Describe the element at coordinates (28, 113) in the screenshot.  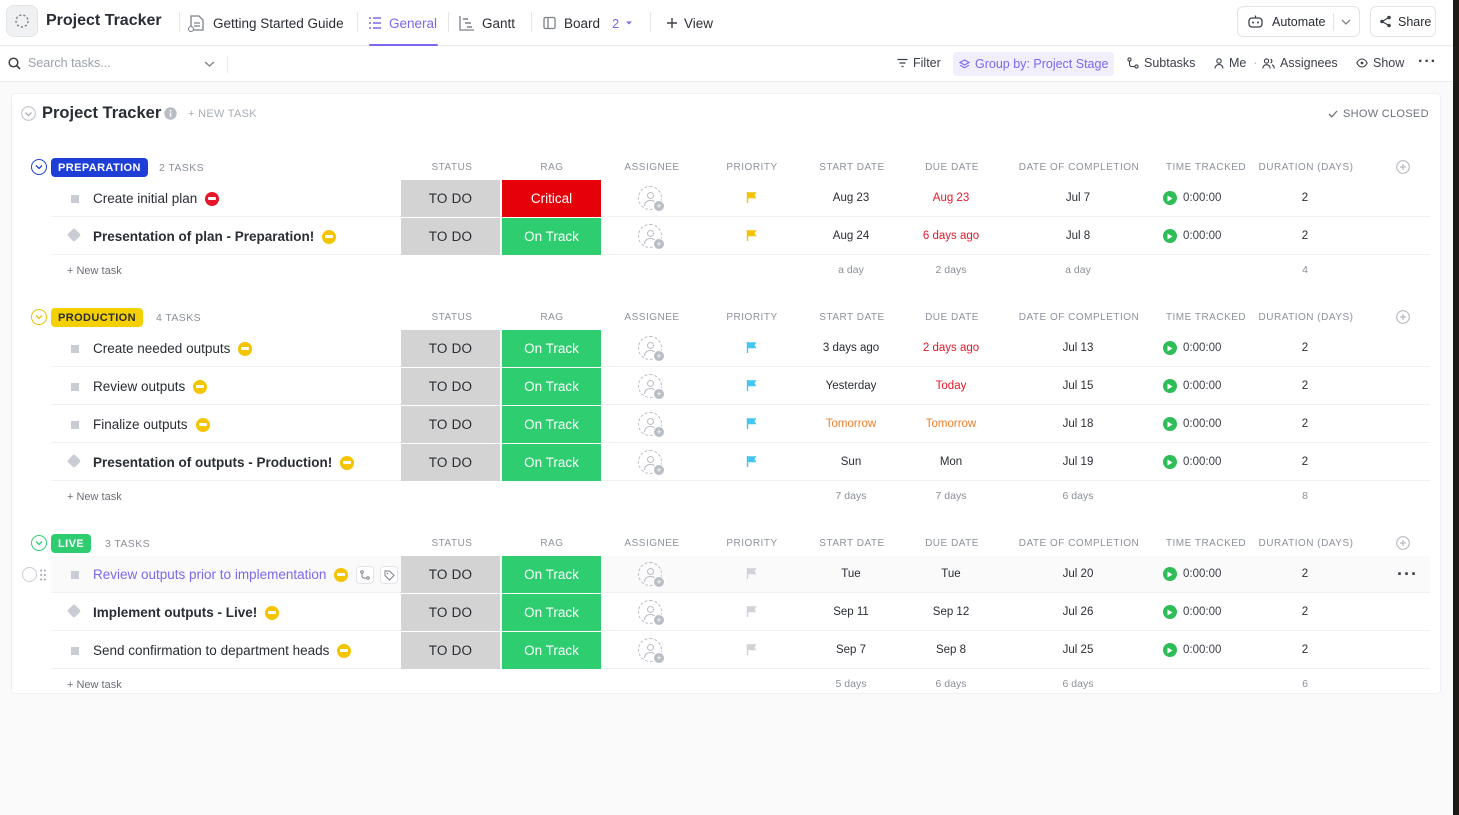
I see `collapse-list-icon` at that location.